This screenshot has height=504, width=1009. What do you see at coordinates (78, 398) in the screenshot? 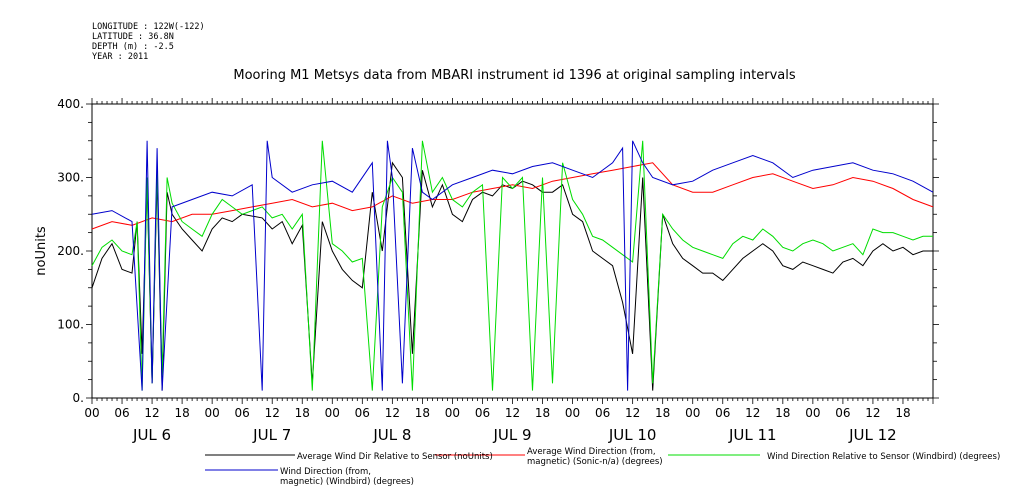
I see `y-tick-label: 0.` at bounding box center [78, 398].